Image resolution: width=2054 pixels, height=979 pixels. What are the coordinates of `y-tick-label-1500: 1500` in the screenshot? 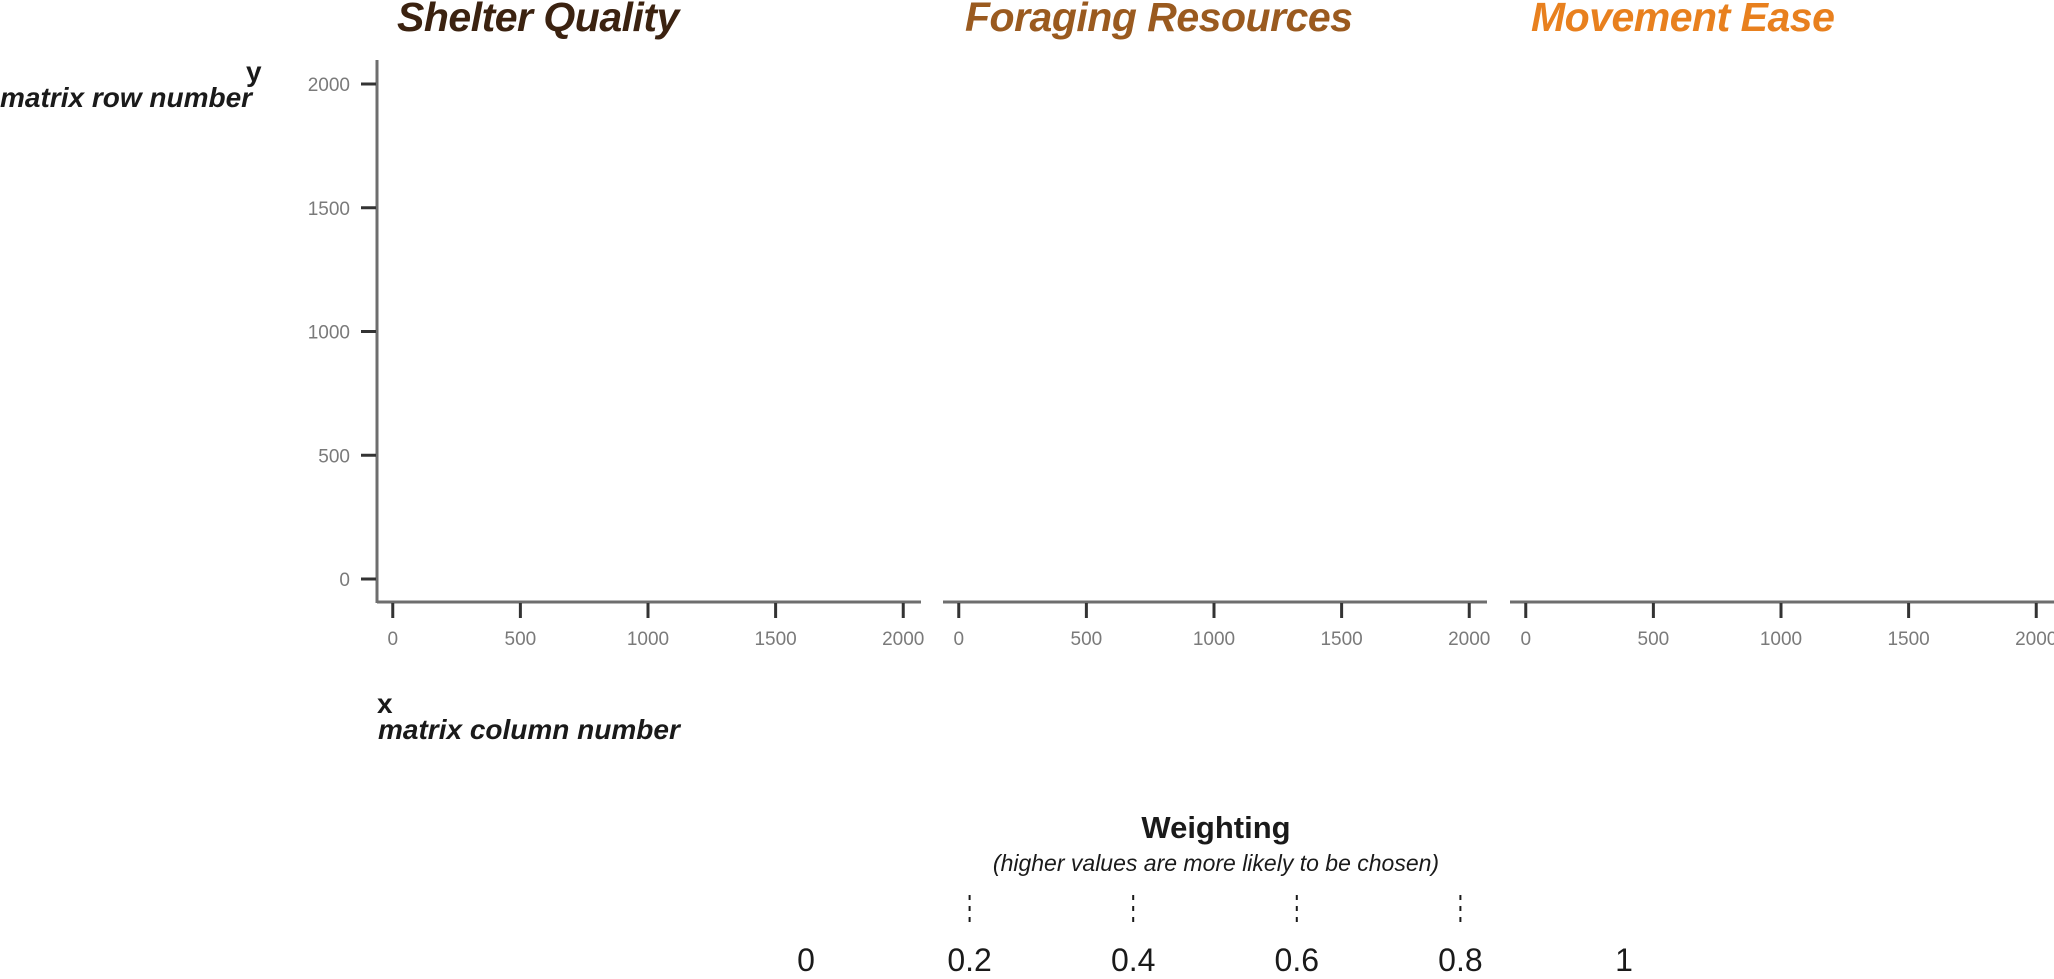 It's located at (329, 209).